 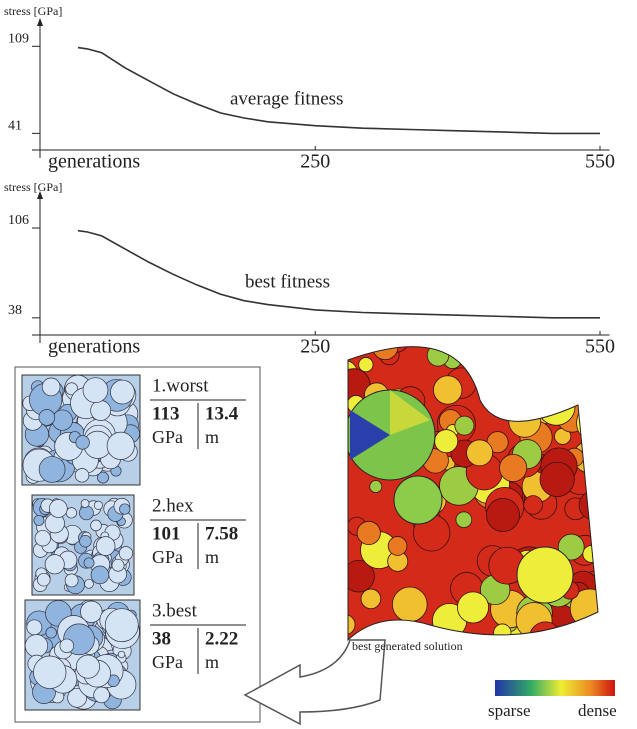 What do you see at coordinates (221, 533) in the screenshot?
I see `length-value: 7.58` at bounding box center [221, 533].